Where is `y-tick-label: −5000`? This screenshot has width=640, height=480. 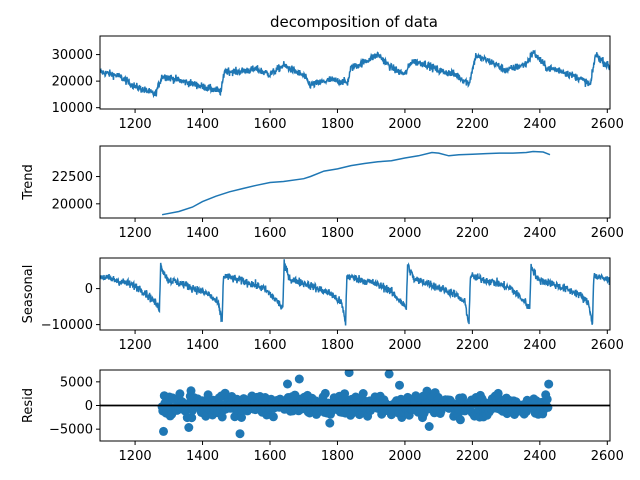
y-tick-label: −5000 is located at coordinates (71, 430).